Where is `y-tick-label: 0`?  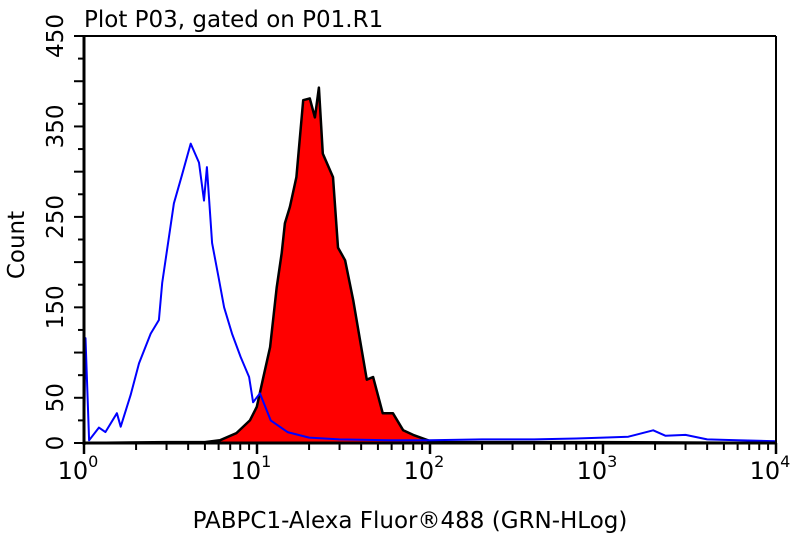
y-tick-label: 0 is located at coordinates (56, 443).